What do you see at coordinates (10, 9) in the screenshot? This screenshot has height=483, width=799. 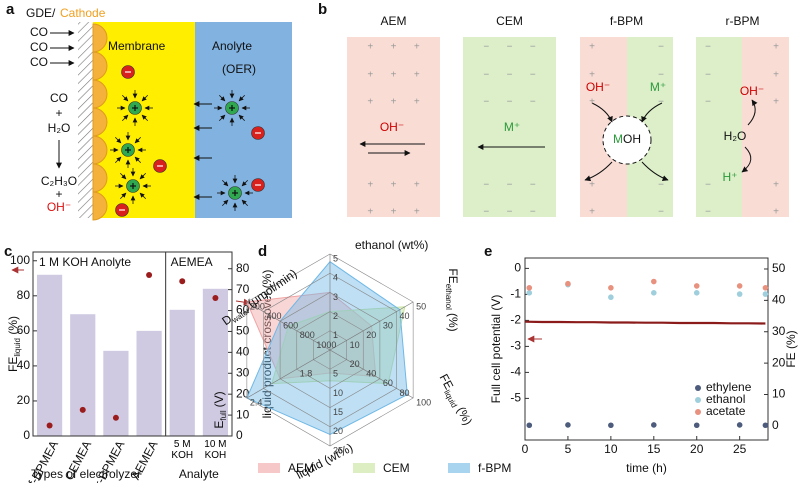 I see `panel-label: a` at bounding box center [10, 9].